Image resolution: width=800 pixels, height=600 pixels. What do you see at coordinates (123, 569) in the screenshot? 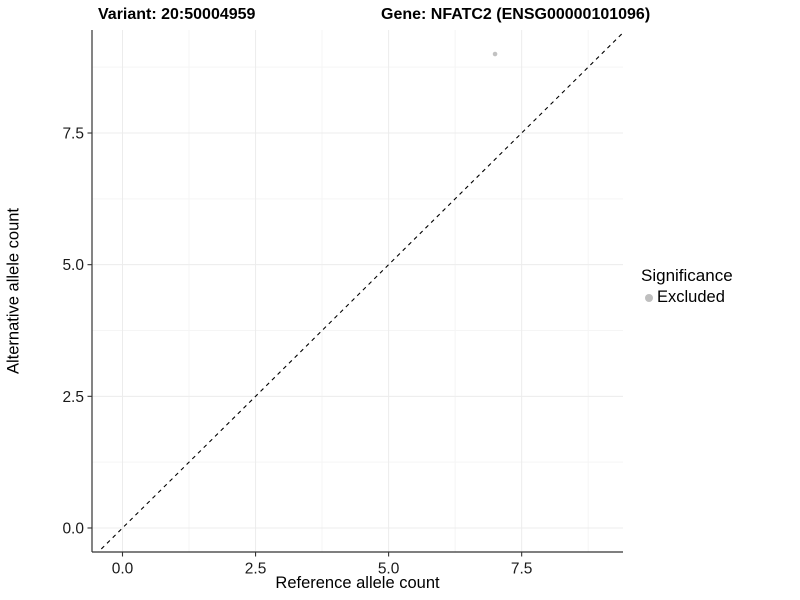
I see `x-tick-label: 0.0` at bounding box center [123, 569].